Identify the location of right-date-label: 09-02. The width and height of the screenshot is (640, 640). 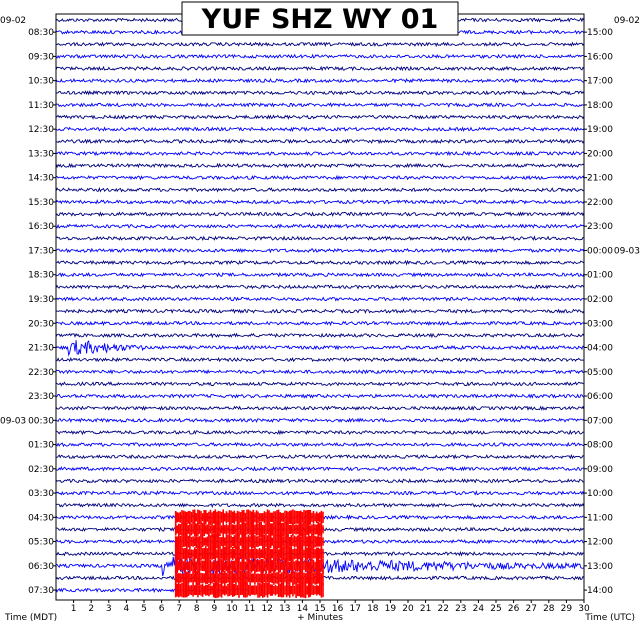
(627, 21).